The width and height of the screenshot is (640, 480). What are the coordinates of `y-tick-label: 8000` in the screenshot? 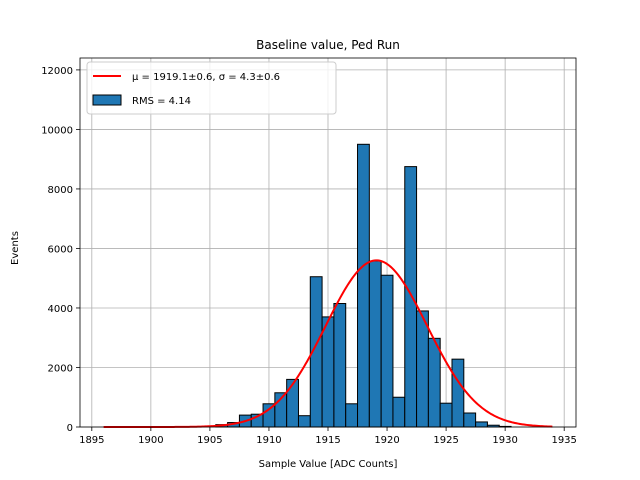 It's located at (60, 190).